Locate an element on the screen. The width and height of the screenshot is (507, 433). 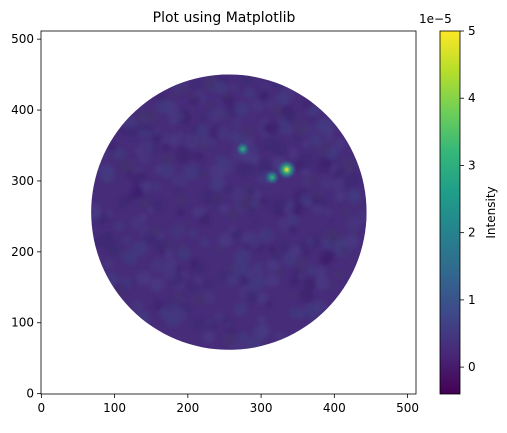
y-tick-label: 300 is located at coordinates (22, 181).